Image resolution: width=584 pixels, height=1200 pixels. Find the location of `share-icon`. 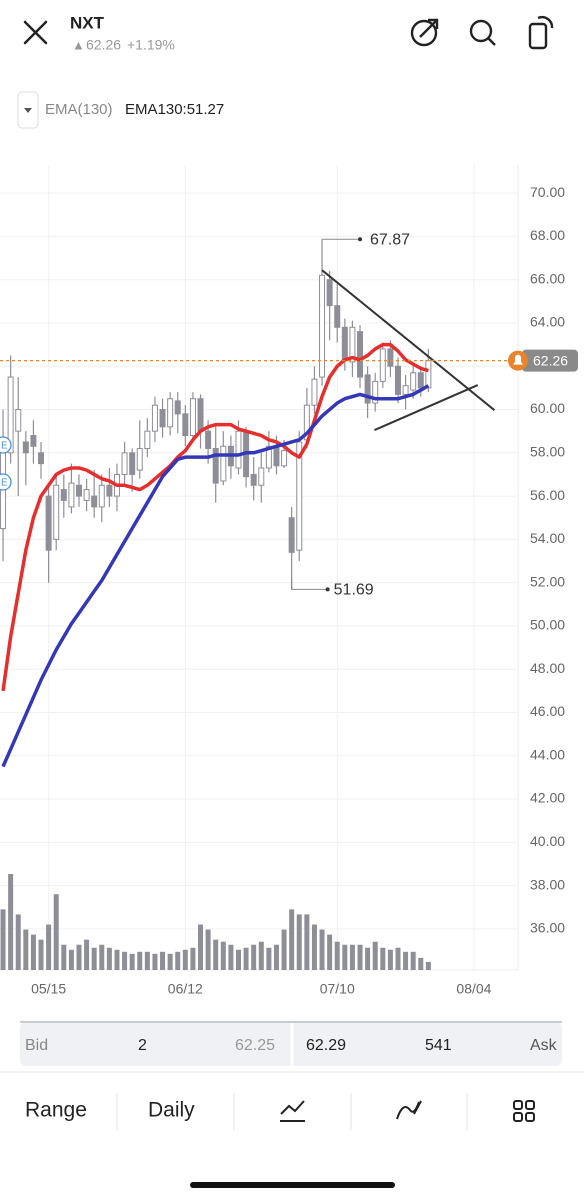

share-icon is located at coordinates (424, 32).